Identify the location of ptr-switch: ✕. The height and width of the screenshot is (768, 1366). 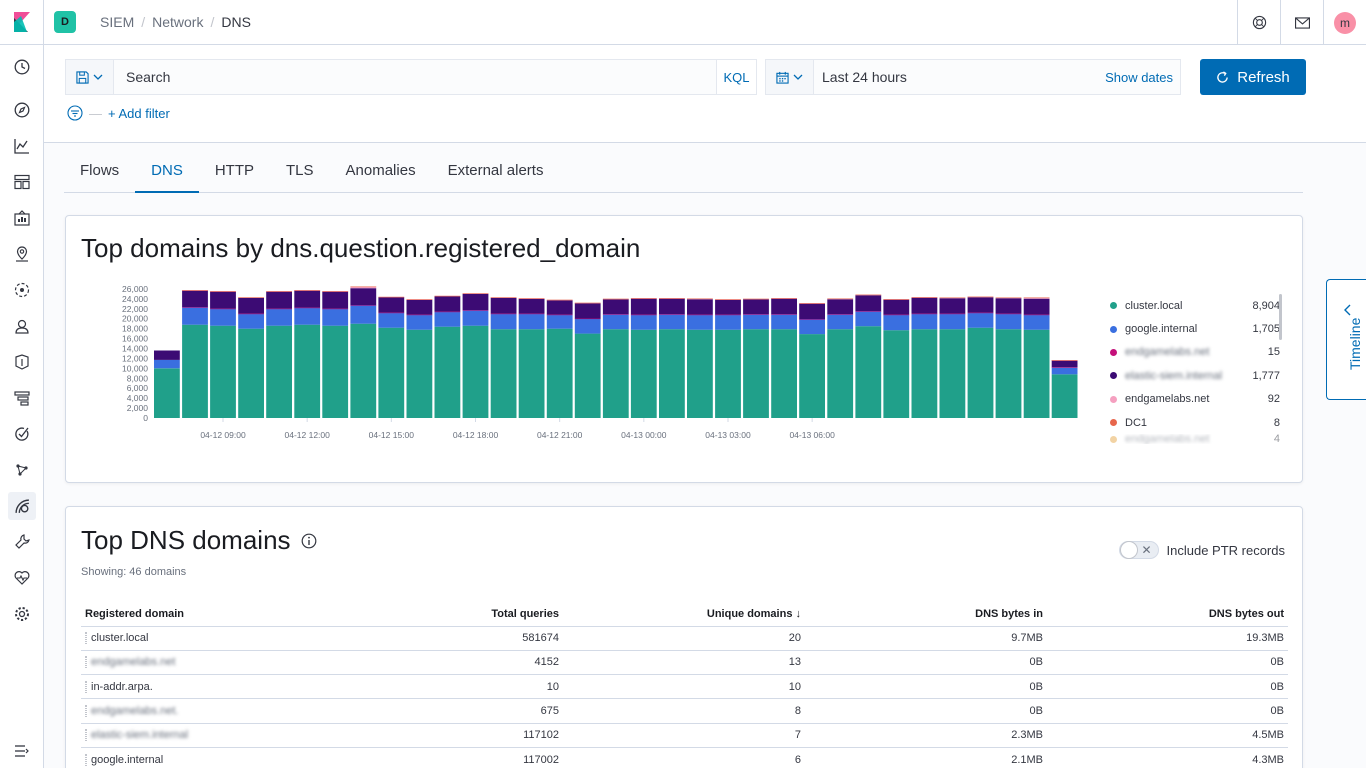
(1138, 550).